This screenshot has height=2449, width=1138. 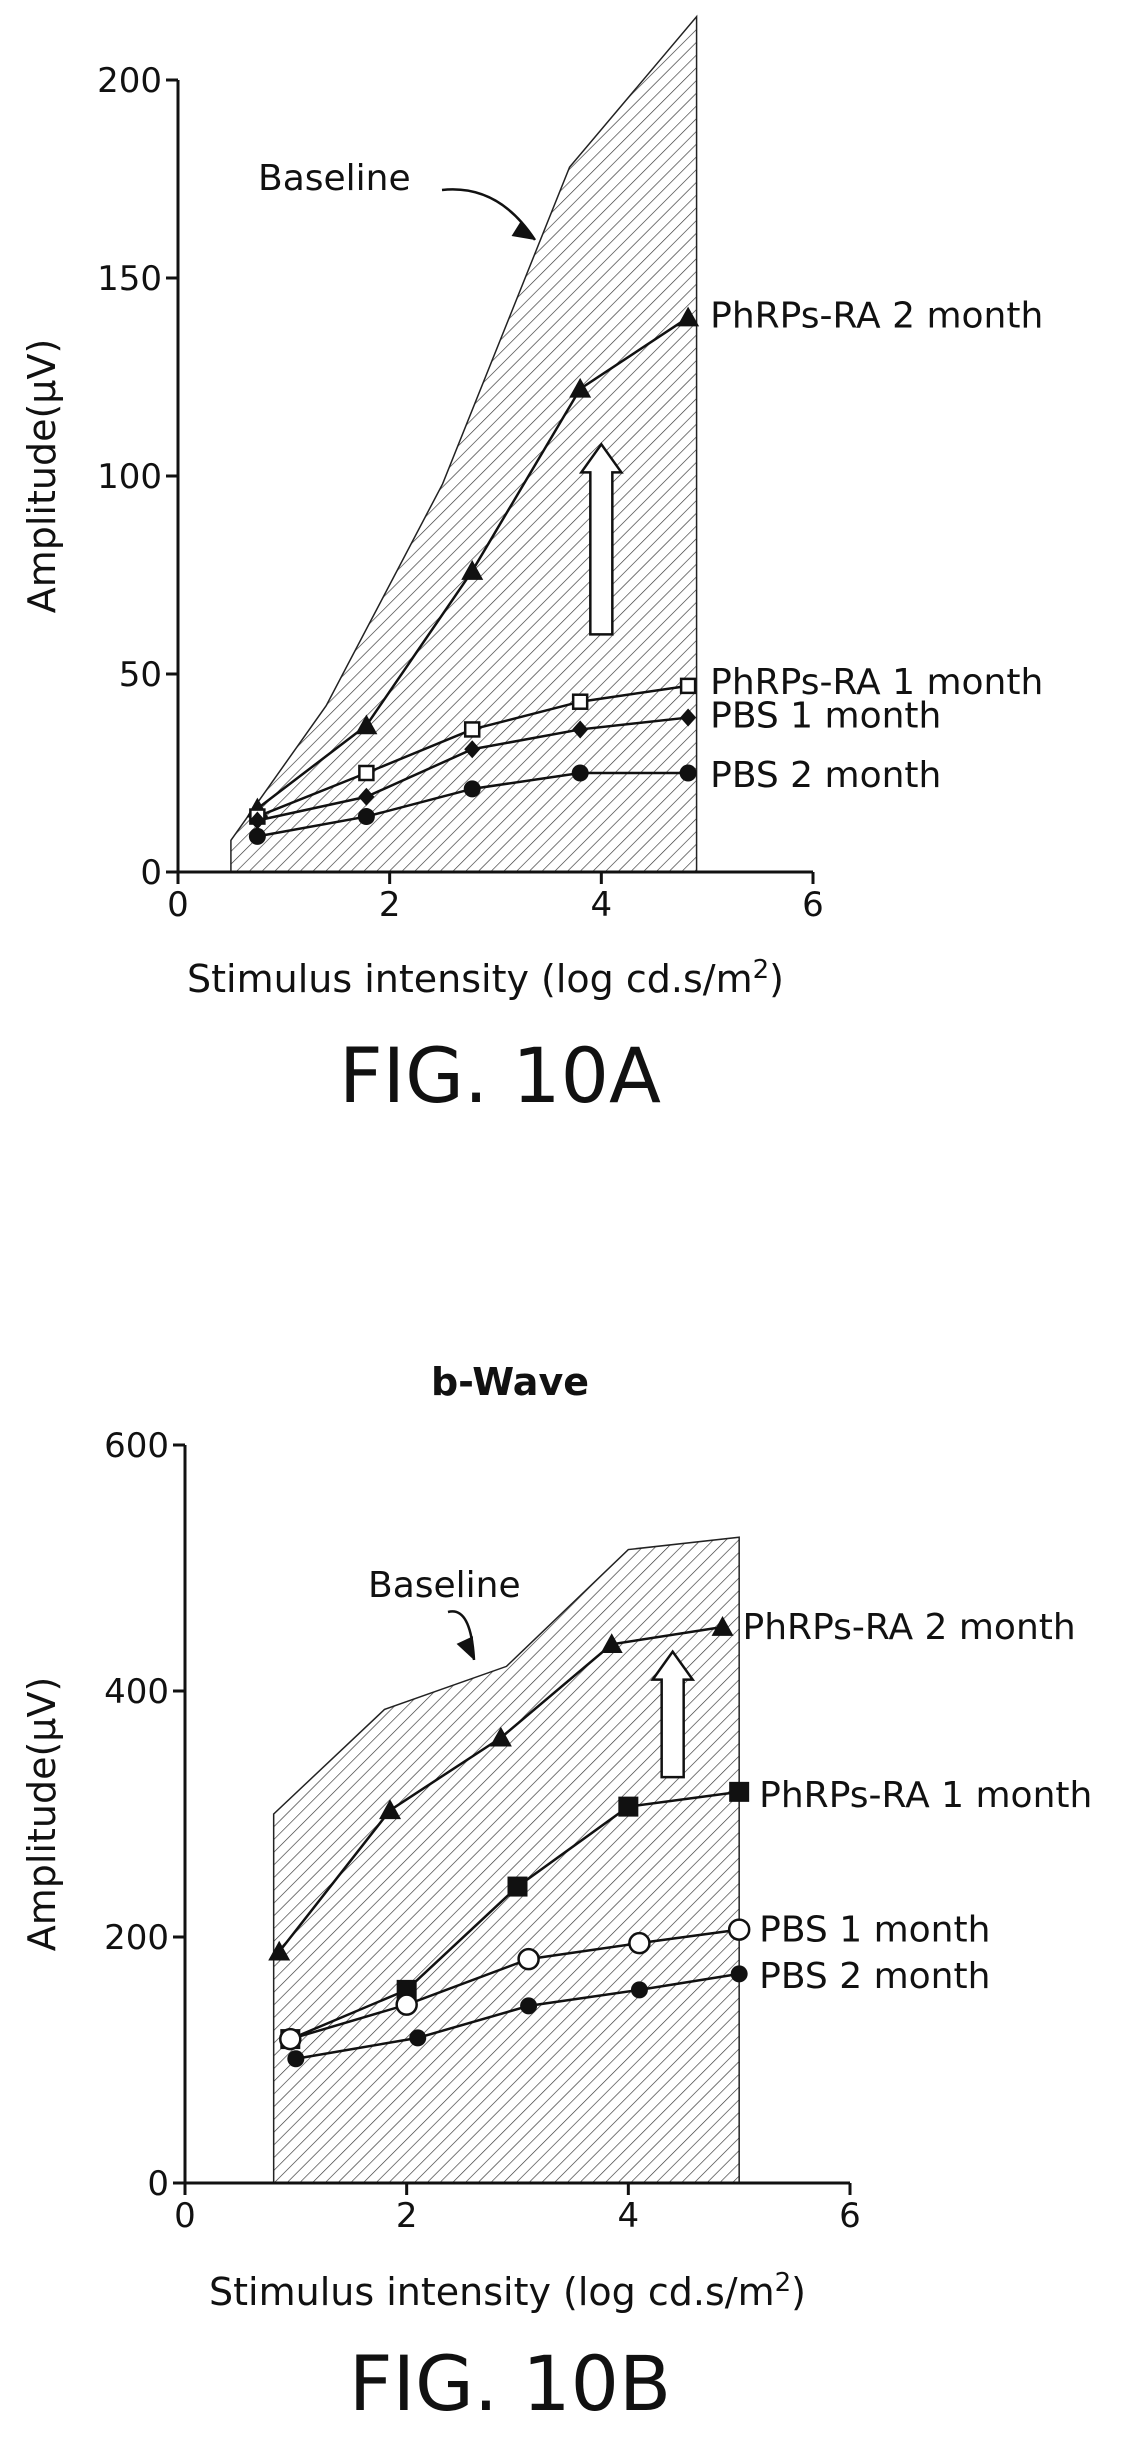 What do you see at coordinates (510, 2383) in the screenshot?
I see `figure-label: FIG. 10B` at bounding box center [510, 2383].